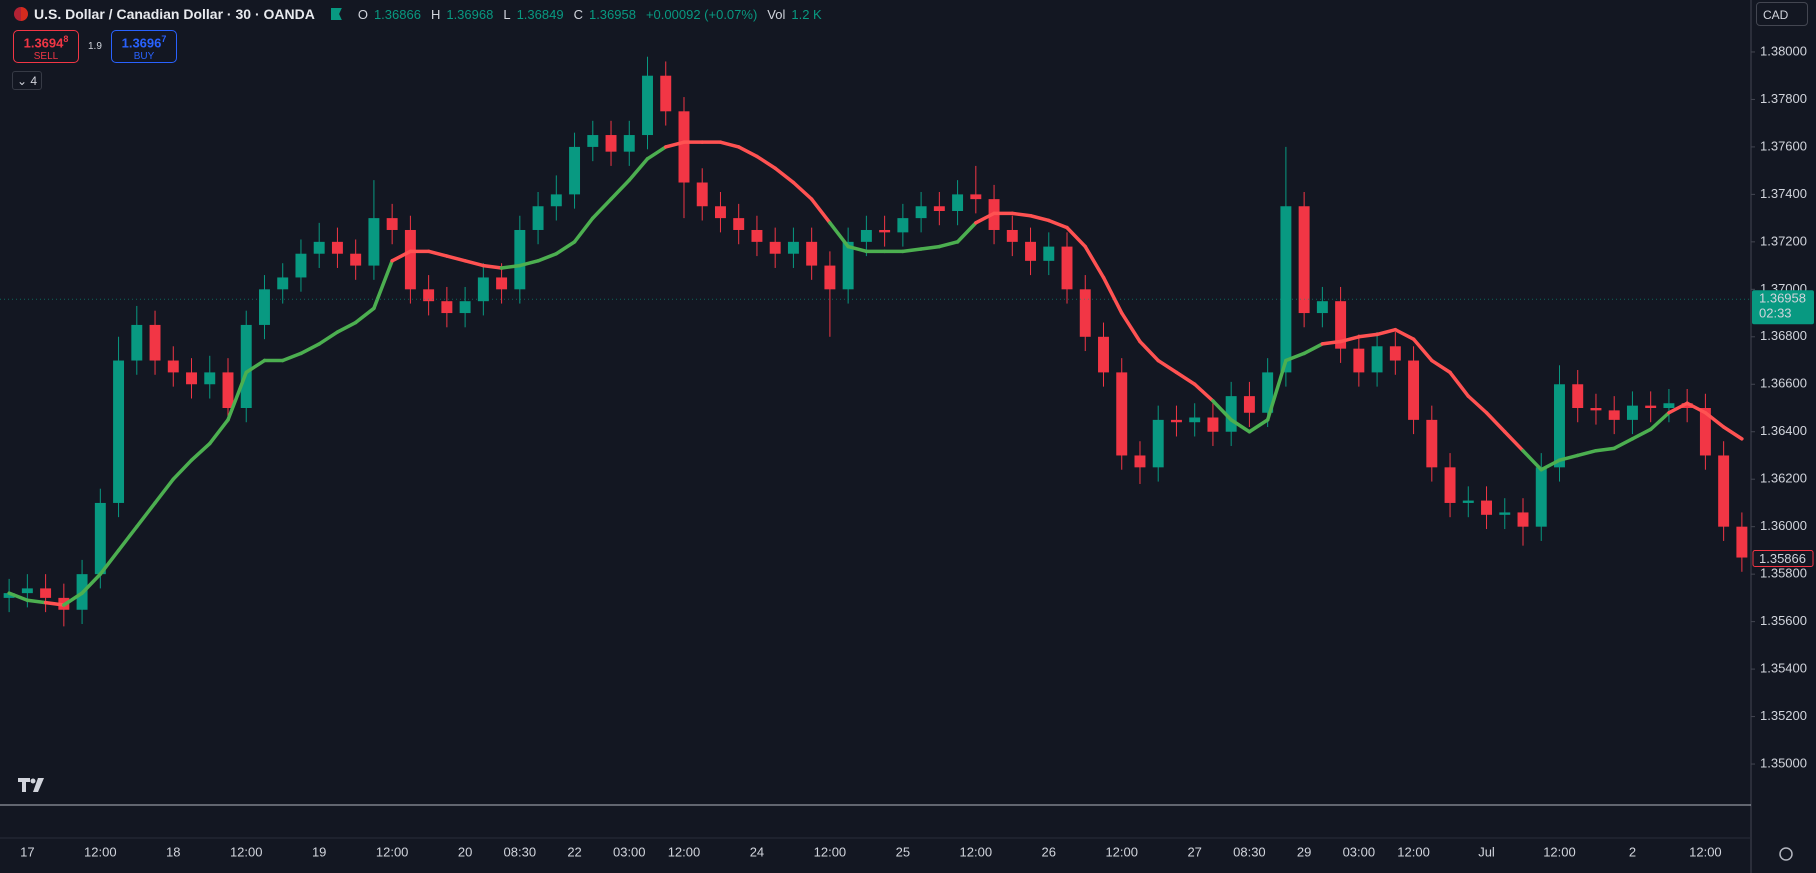 The width and height of the screenshot is (1816, 873). I want to click on buy-button: 1.36967 BUY, so click(144, 46).